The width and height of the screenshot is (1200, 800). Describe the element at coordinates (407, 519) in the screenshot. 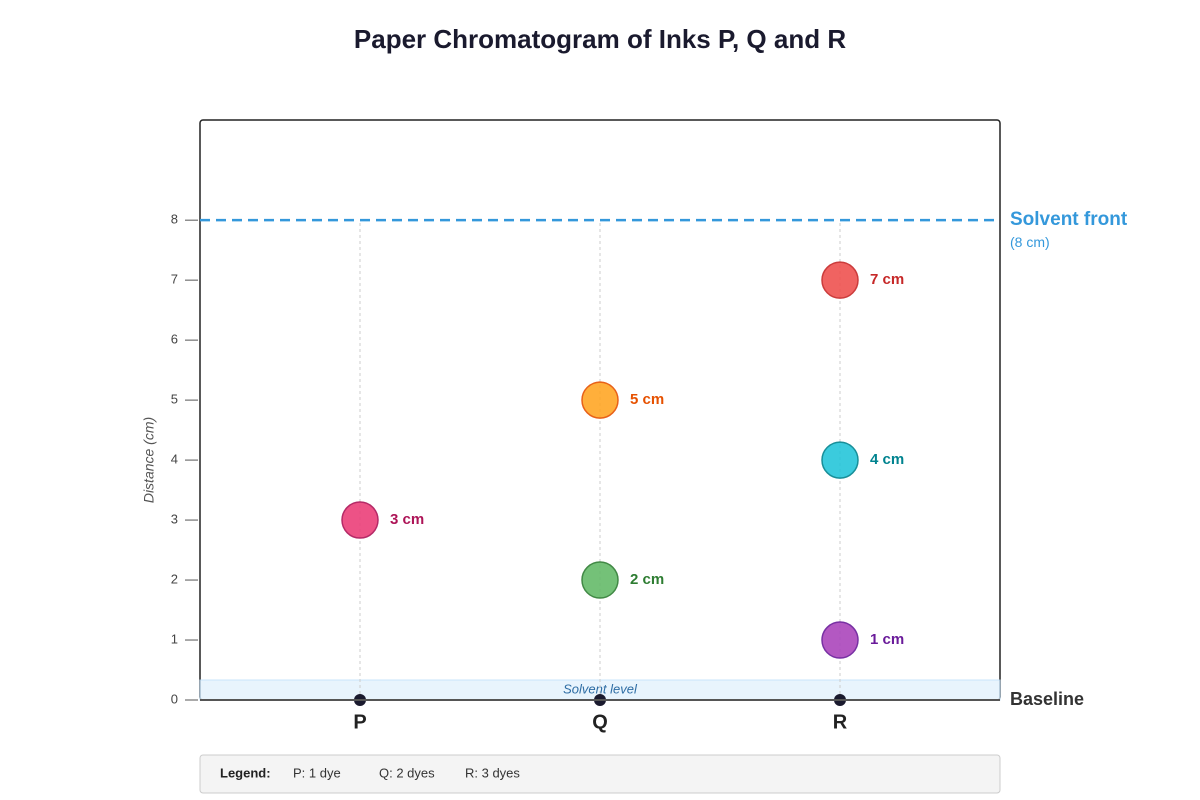

I see `spot-label: 3 cm` at that location.